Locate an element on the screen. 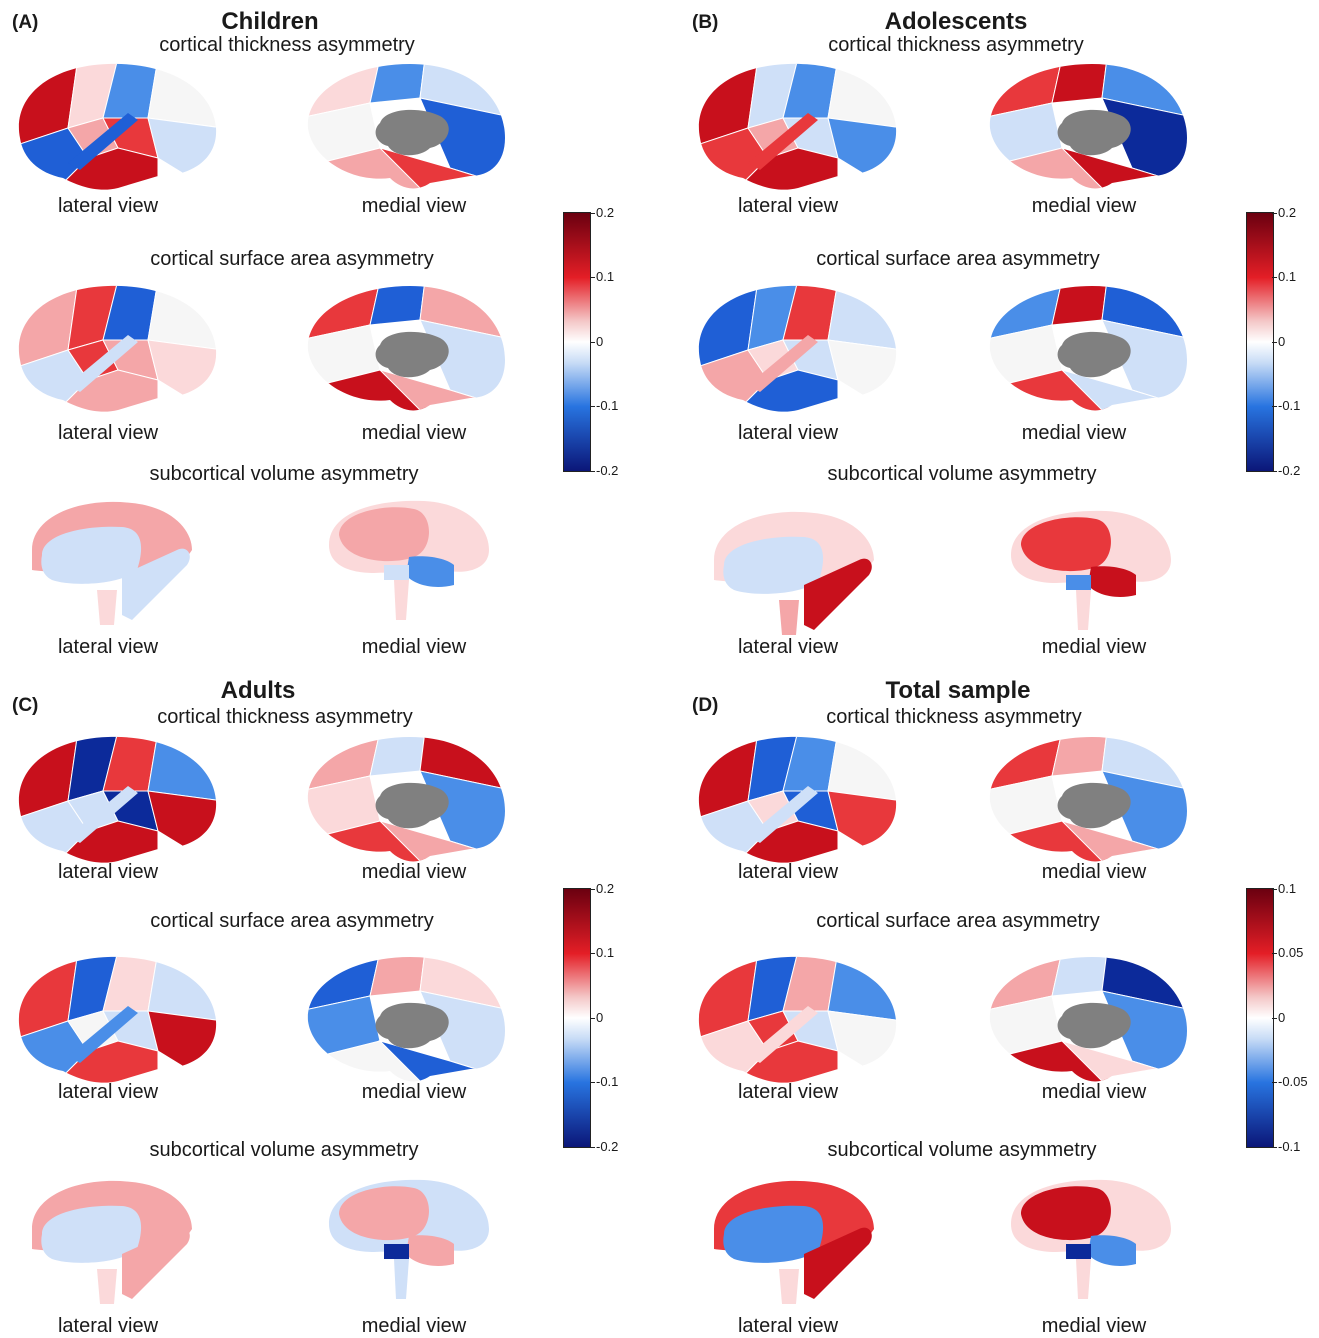 Image resolution: width=1319 pixels, height=1338 pixels. panel-title: Adolescents is located at coordinates (956, 21).